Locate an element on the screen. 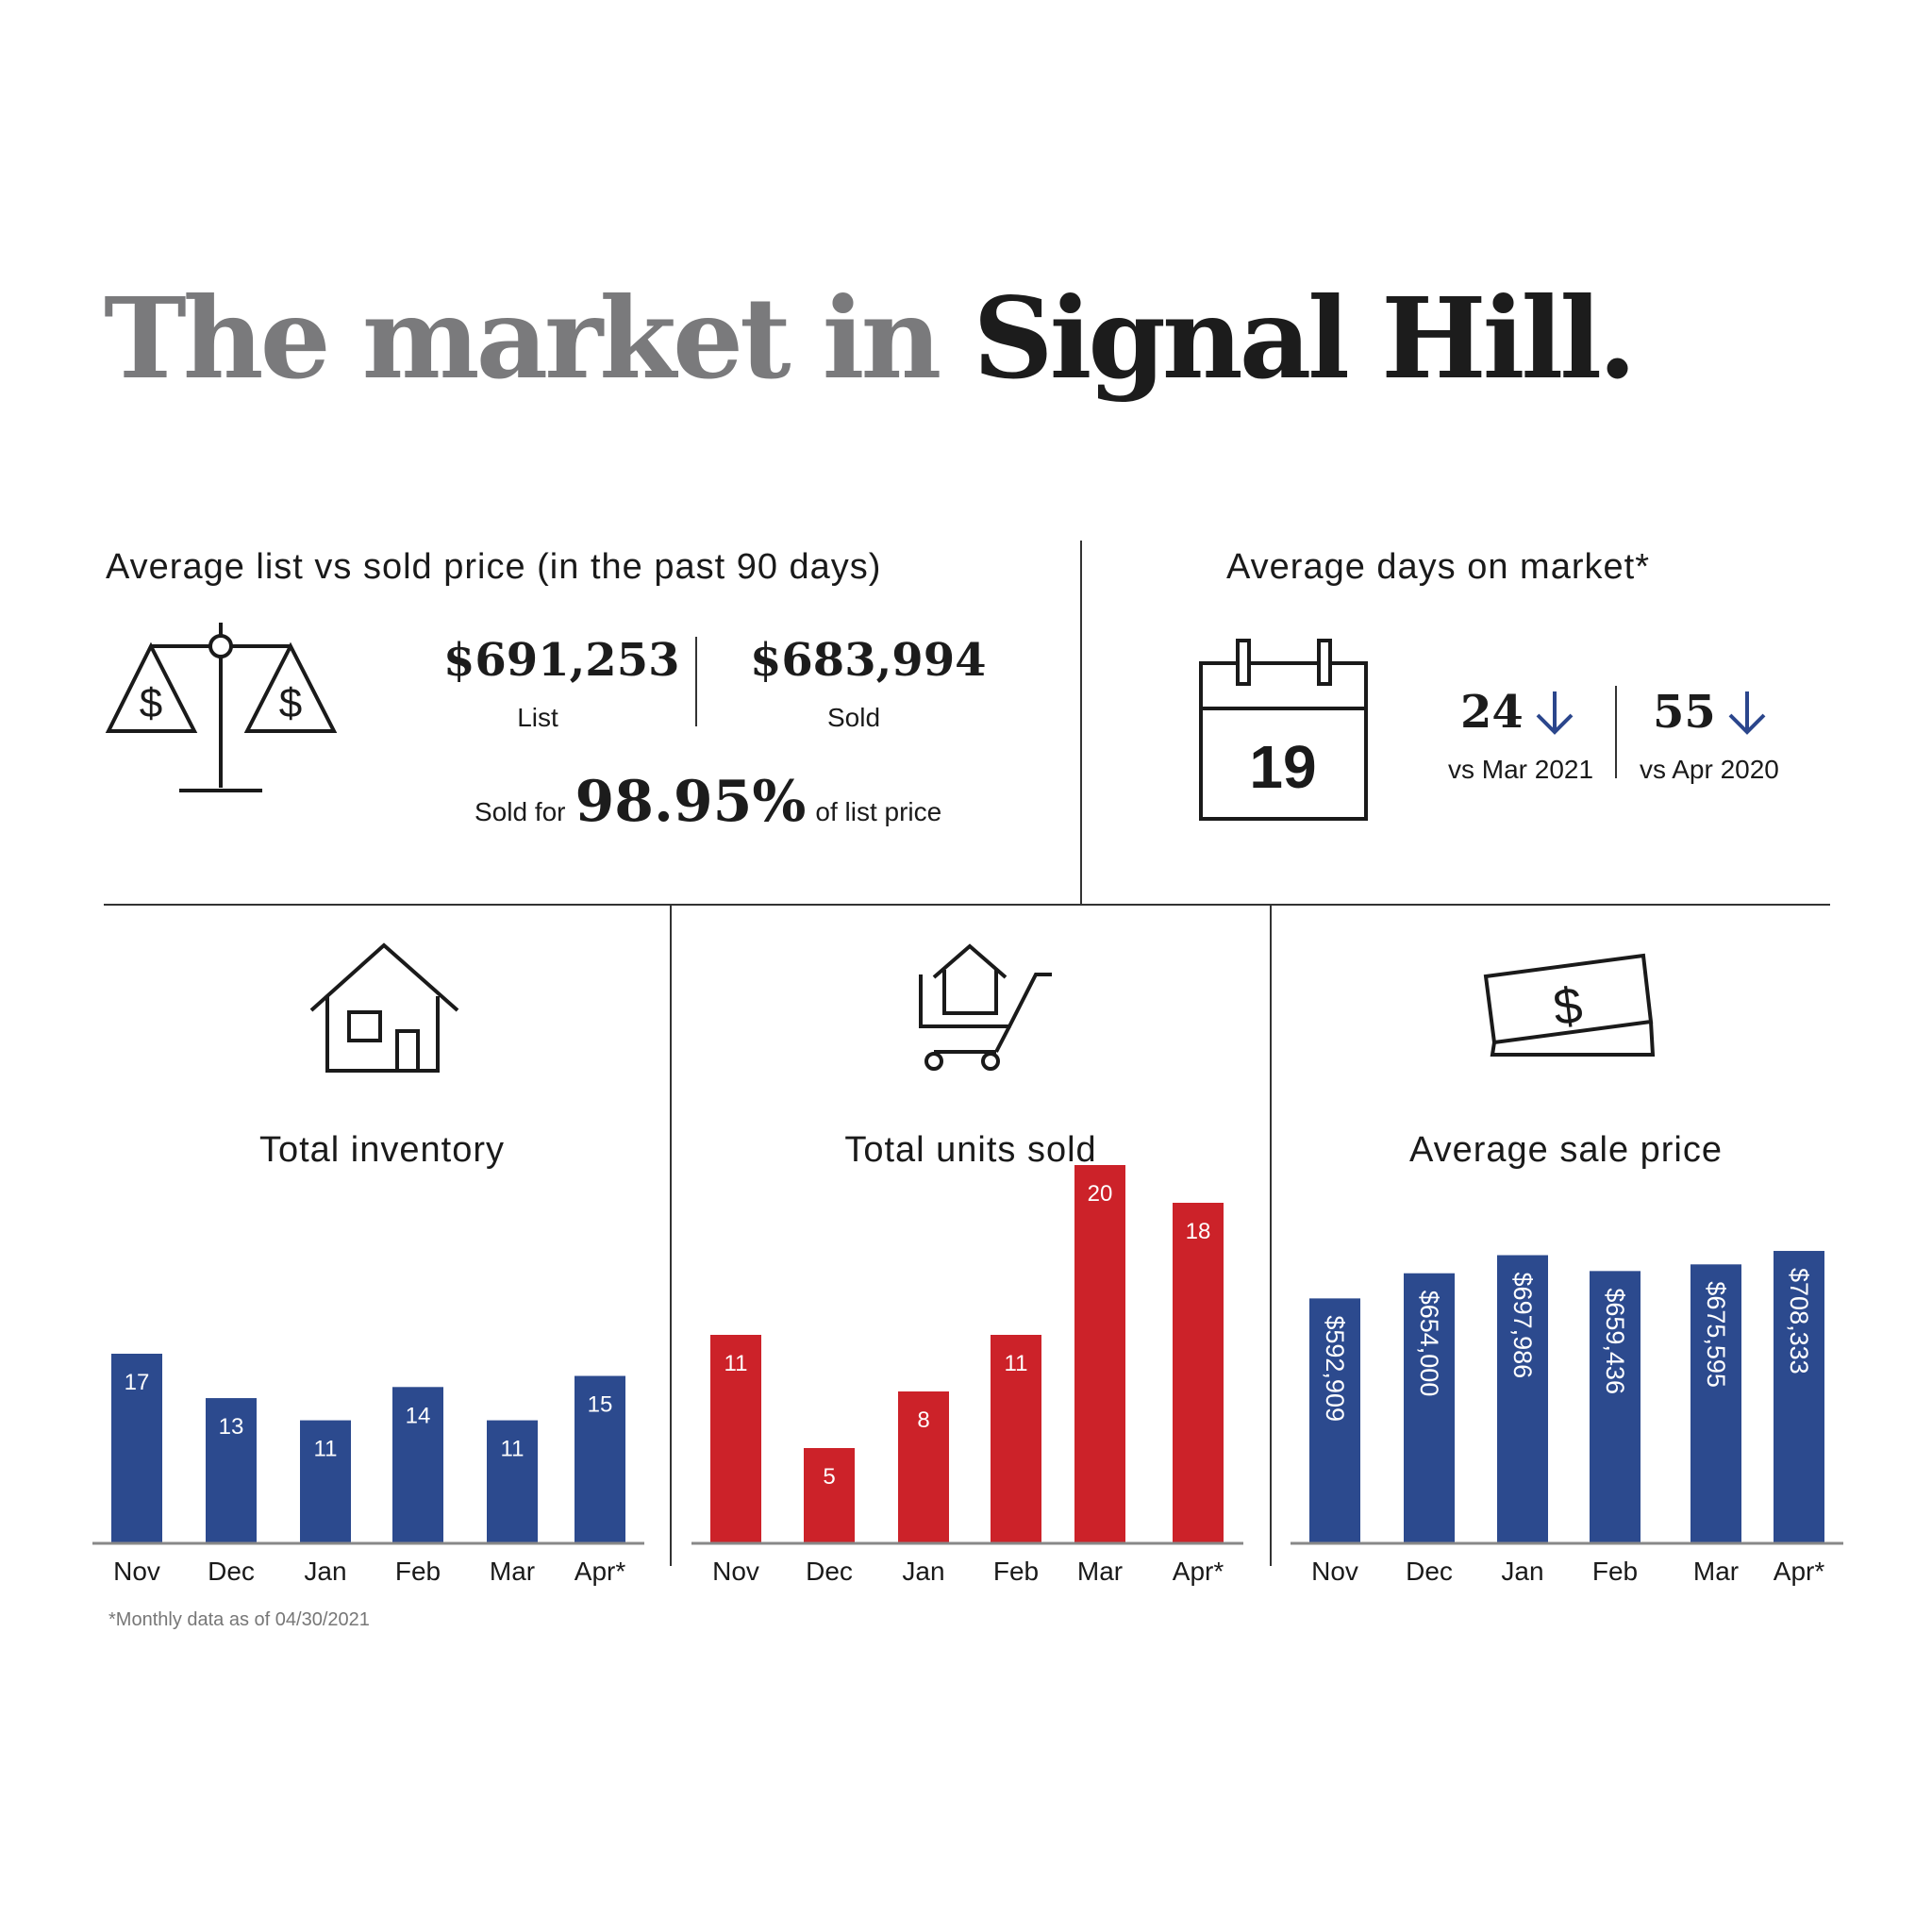  bar-label-0-nov: 17 is located at coordinates (137, 1383).